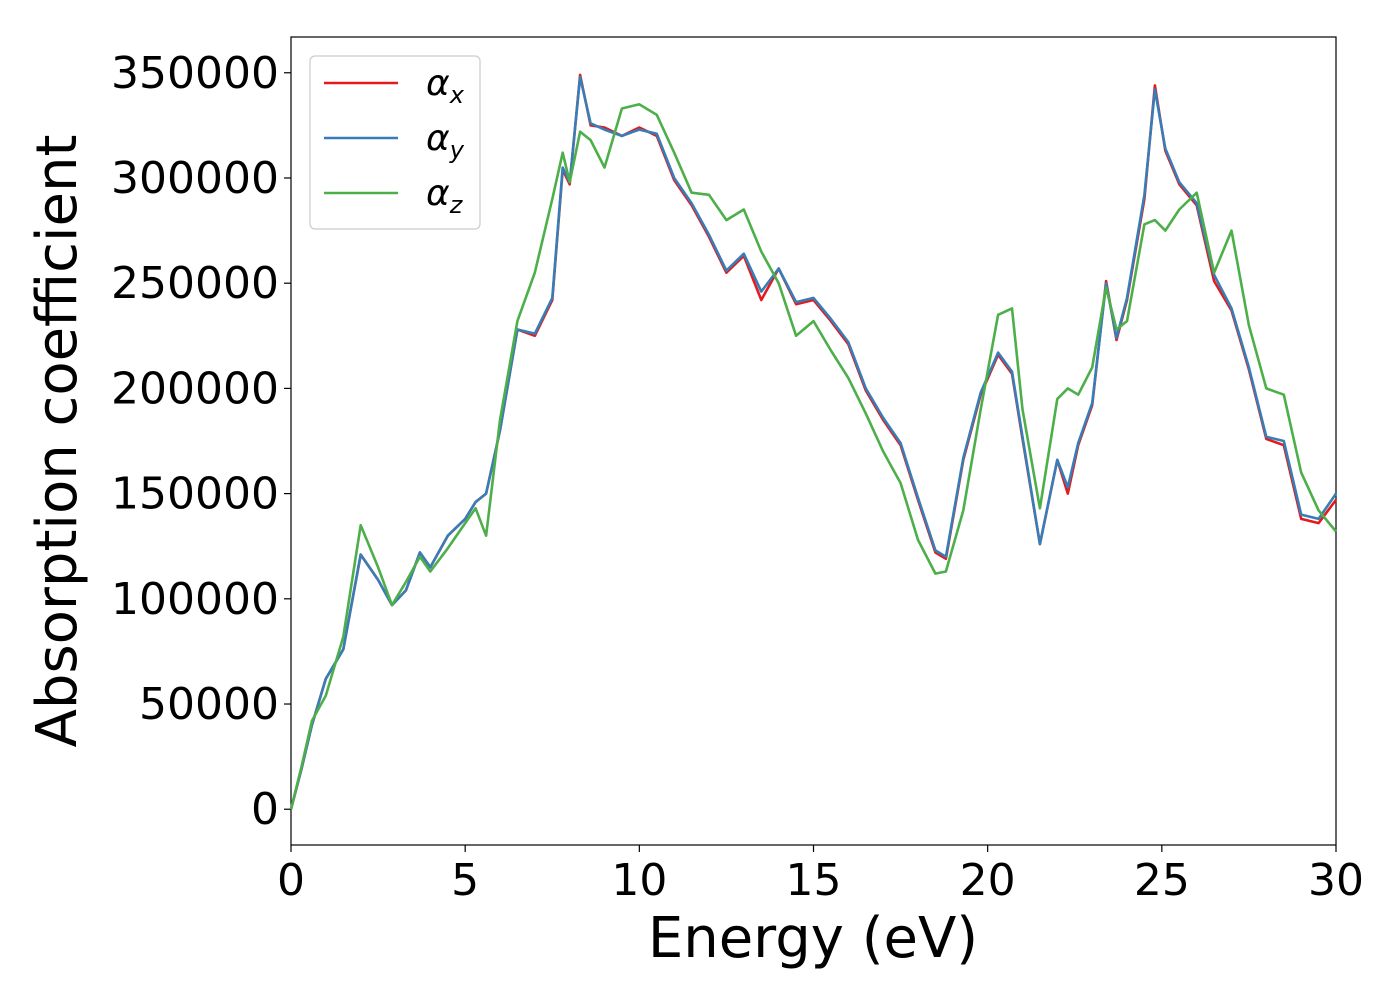  Describe the element at coordinates (195, 494) in the screenshot. I see `y-tick-label: 150000` at that location.